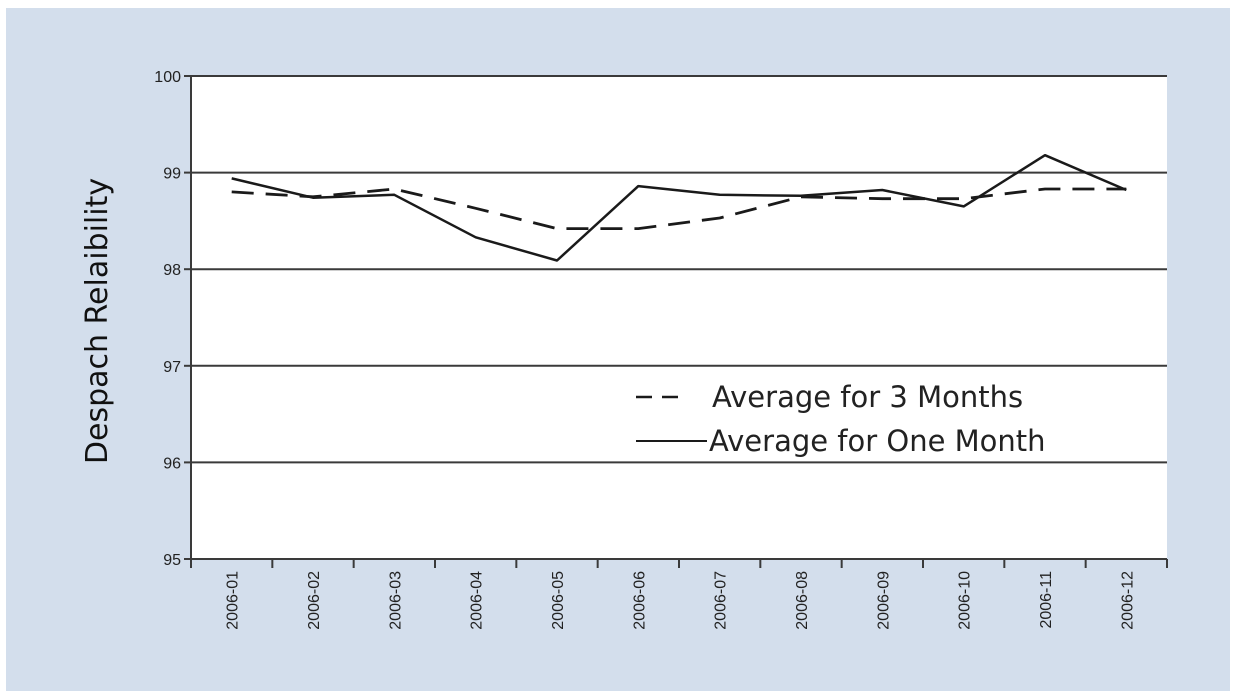  What do you see at coordinates (558, 600) in the screenshot?
I see `x-tick-label: 2006-05` at bounding box center [558, 600].